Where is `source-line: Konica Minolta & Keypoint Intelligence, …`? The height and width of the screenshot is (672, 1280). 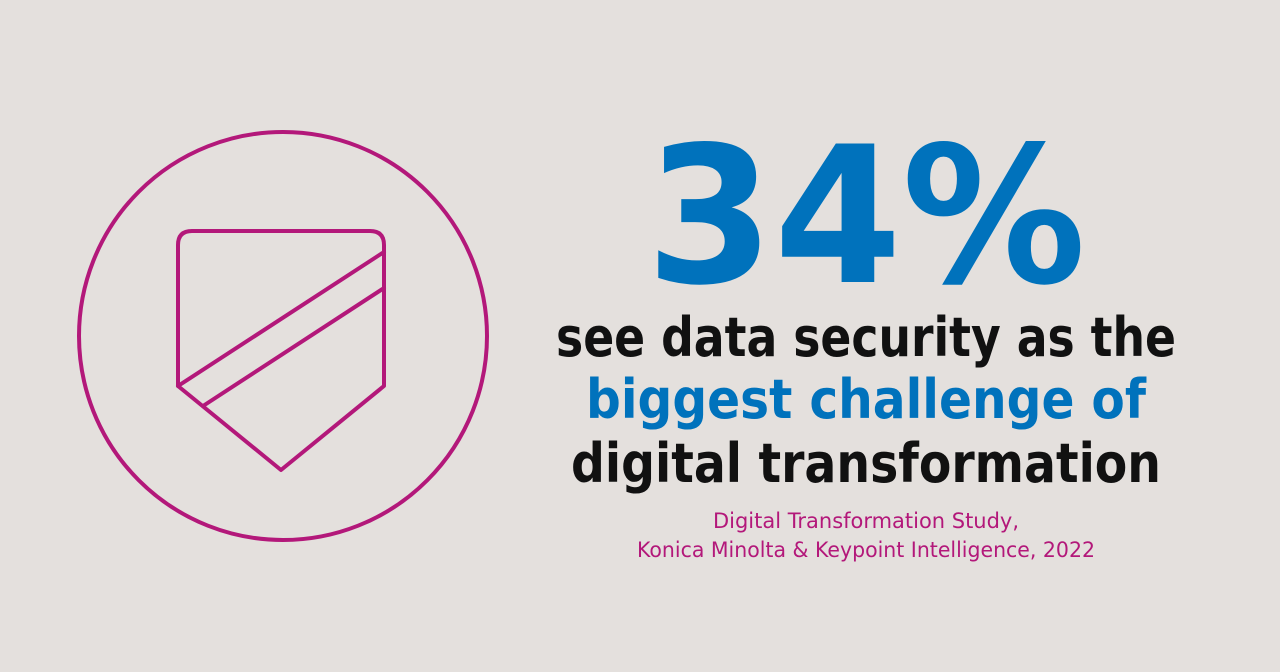 source-line: Konica Minolta & Keypoint Intelligence, … is located at coordinates (866, 550).